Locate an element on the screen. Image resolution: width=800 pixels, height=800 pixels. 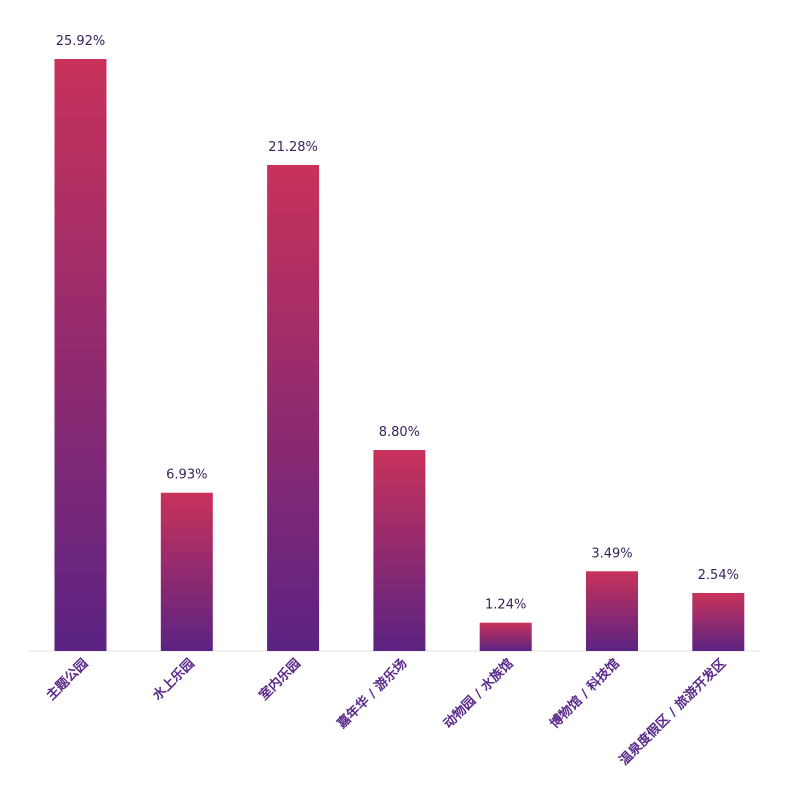
value-label-3: 21.28% is located at coordinates (293, 147).